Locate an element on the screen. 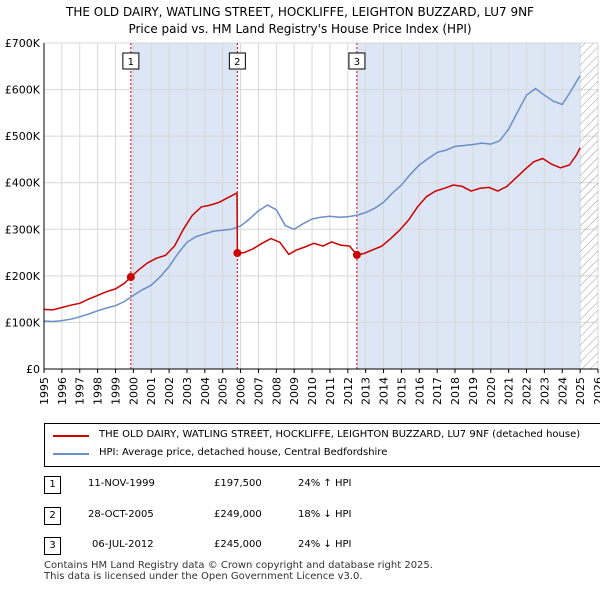 The width and height of the screenshot is (600, 590). x-tick-label: 2017 is located at coordinates (437, 391).